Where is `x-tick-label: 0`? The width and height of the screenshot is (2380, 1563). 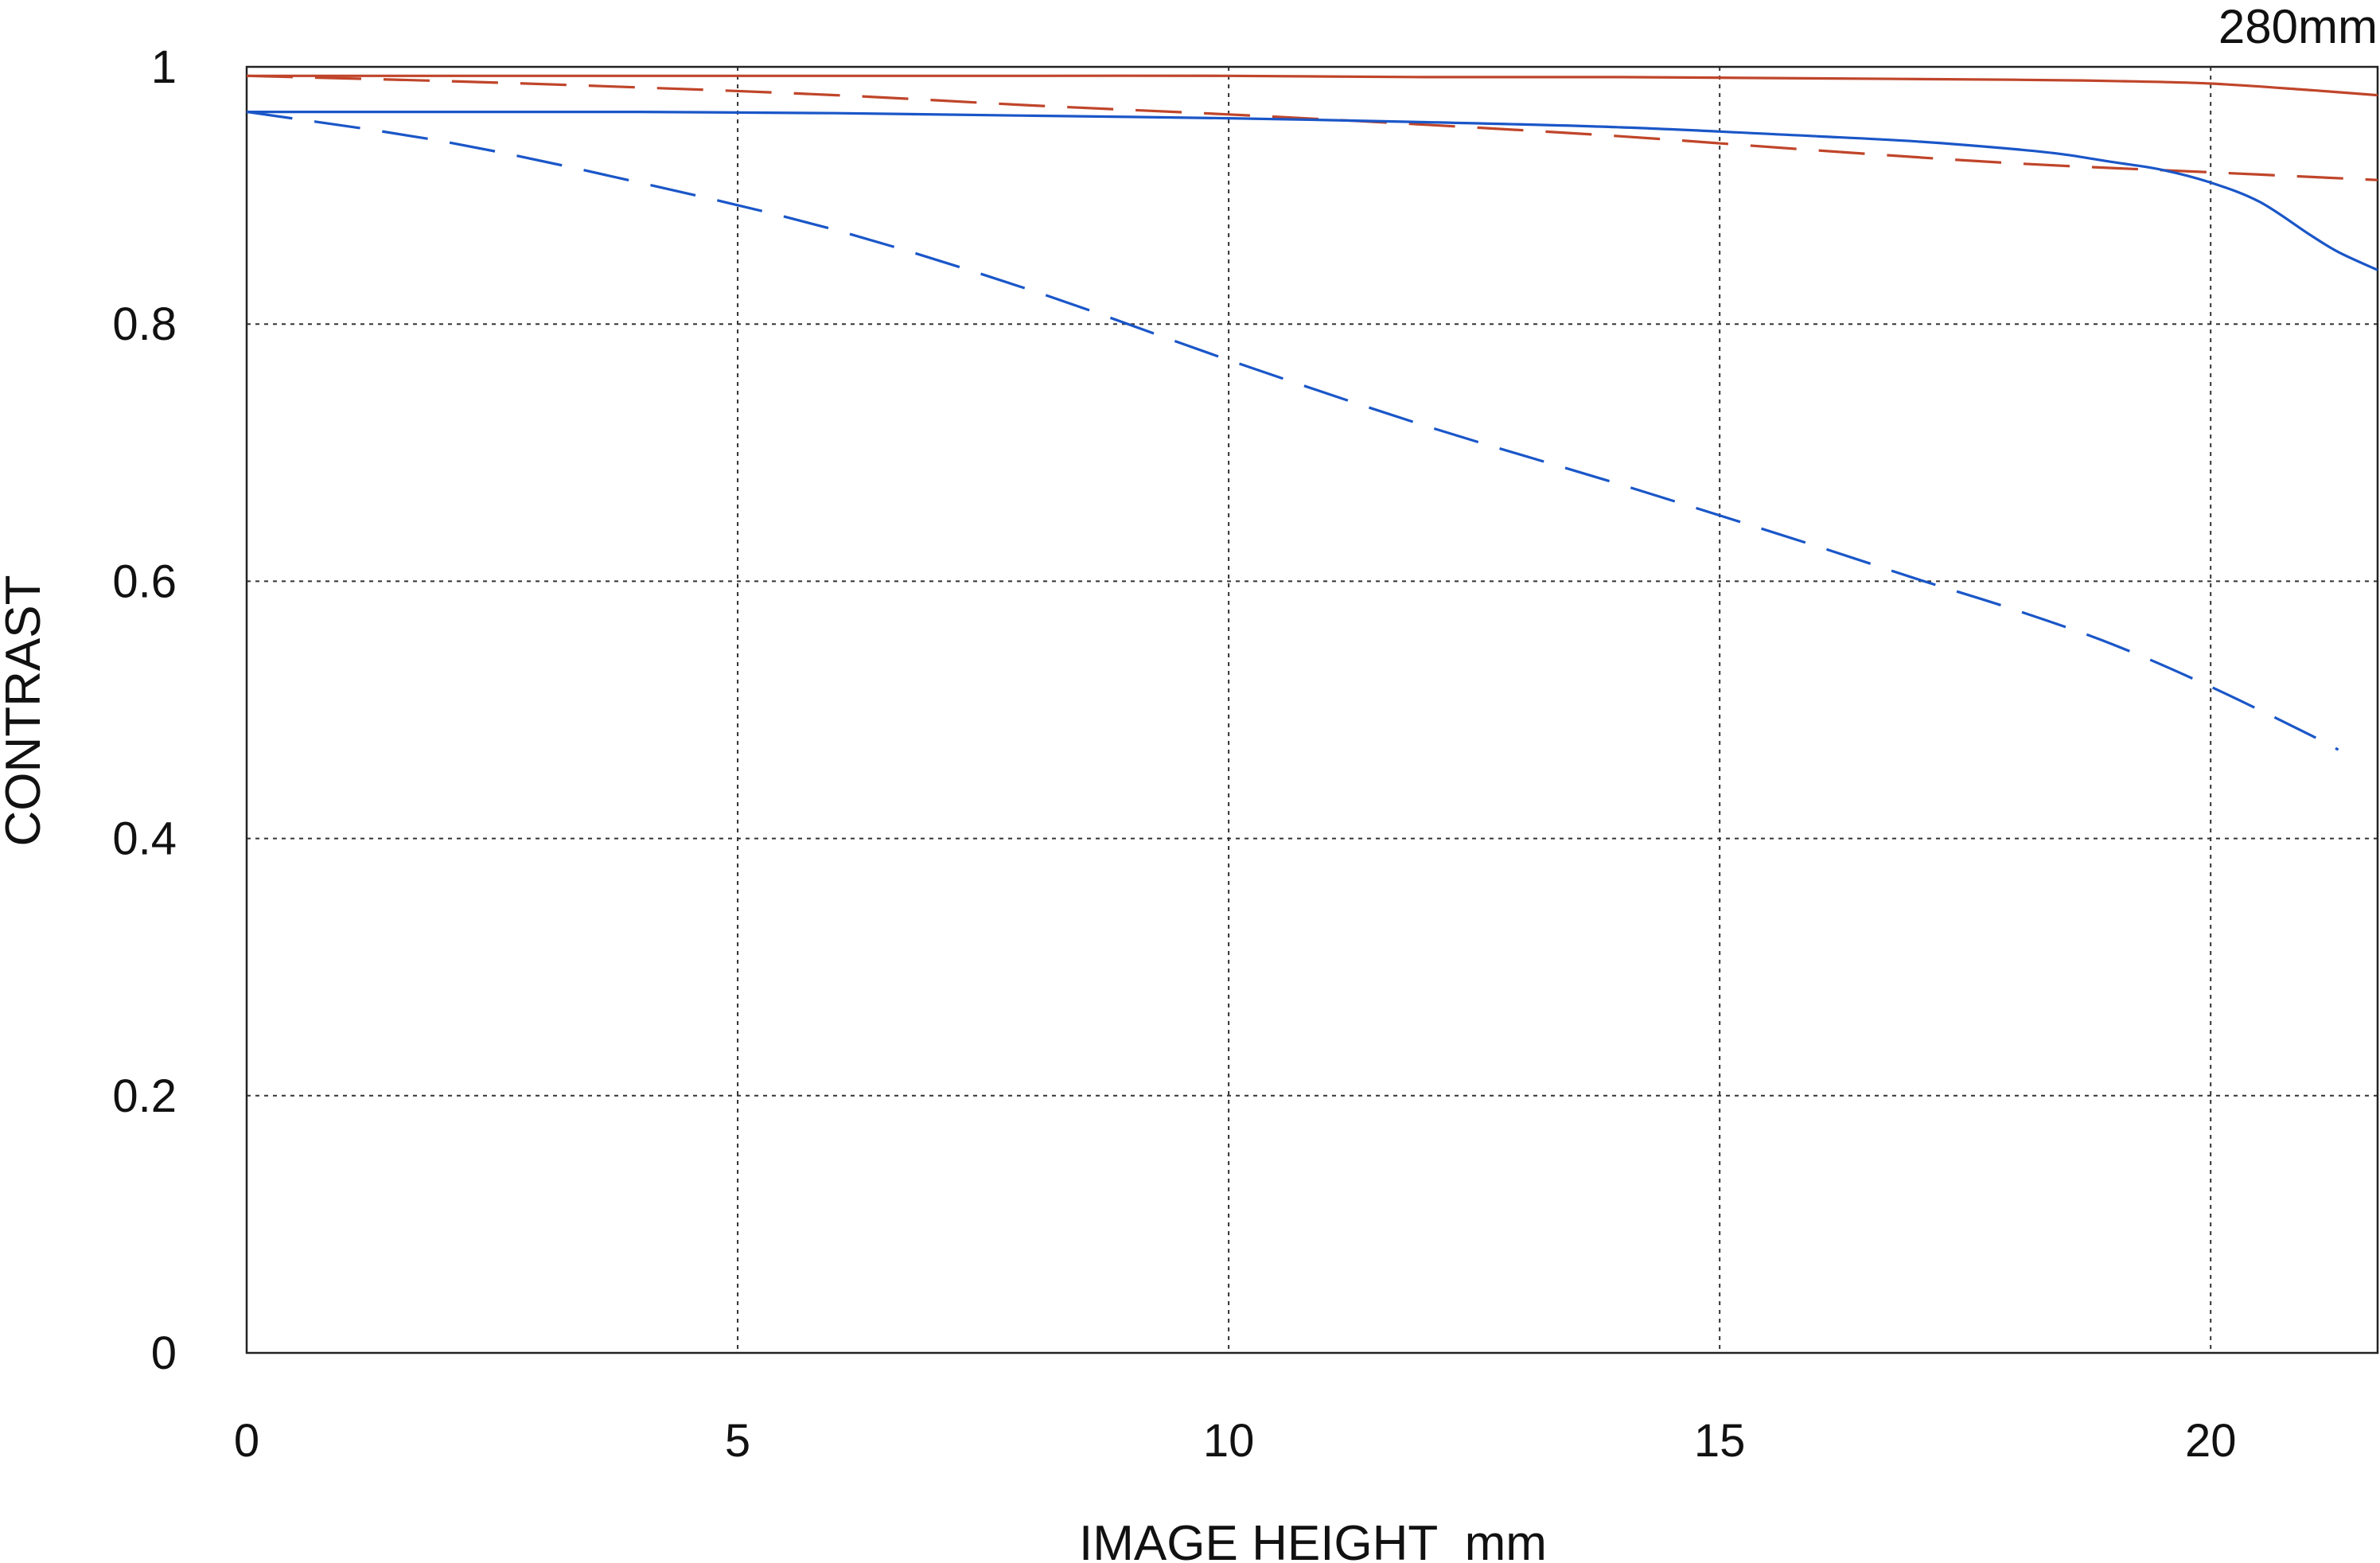
x-tick-label: 0 is located at coordinates (246, 1441).